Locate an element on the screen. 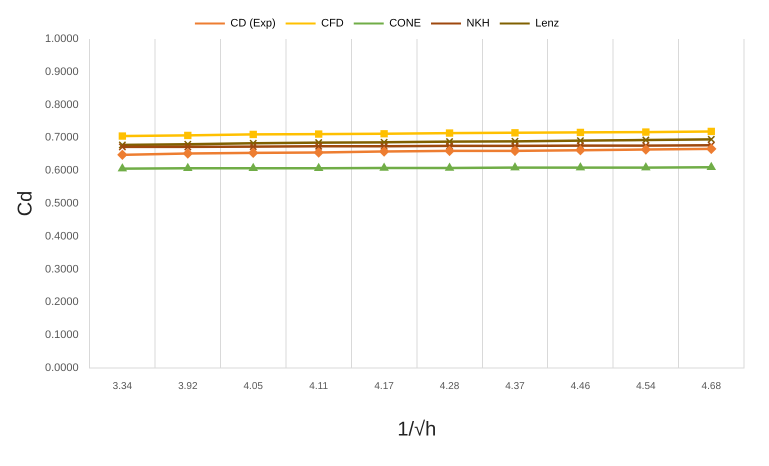 This screenshot has height=466, width=769. x-tick-label: 4.37 is located at coordinates (515, 386).